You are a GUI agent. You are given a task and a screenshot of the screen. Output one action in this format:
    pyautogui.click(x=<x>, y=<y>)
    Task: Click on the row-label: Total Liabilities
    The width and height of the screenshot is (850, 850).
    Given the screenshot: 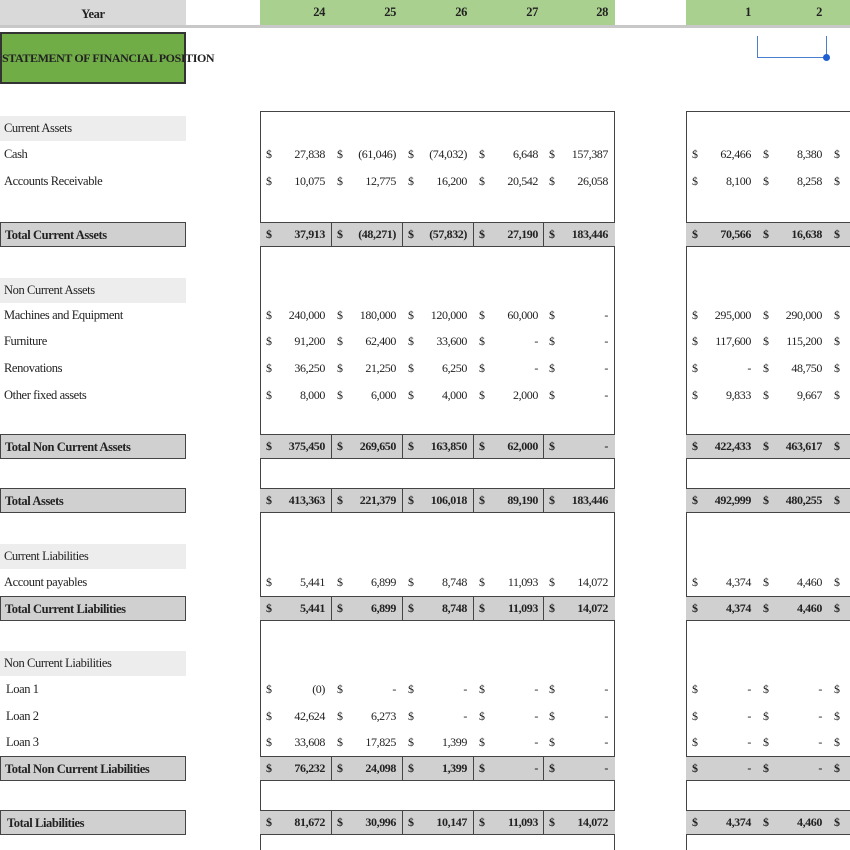 What is the action you would take?
    pyautogui.click(x=93, y=822)
    